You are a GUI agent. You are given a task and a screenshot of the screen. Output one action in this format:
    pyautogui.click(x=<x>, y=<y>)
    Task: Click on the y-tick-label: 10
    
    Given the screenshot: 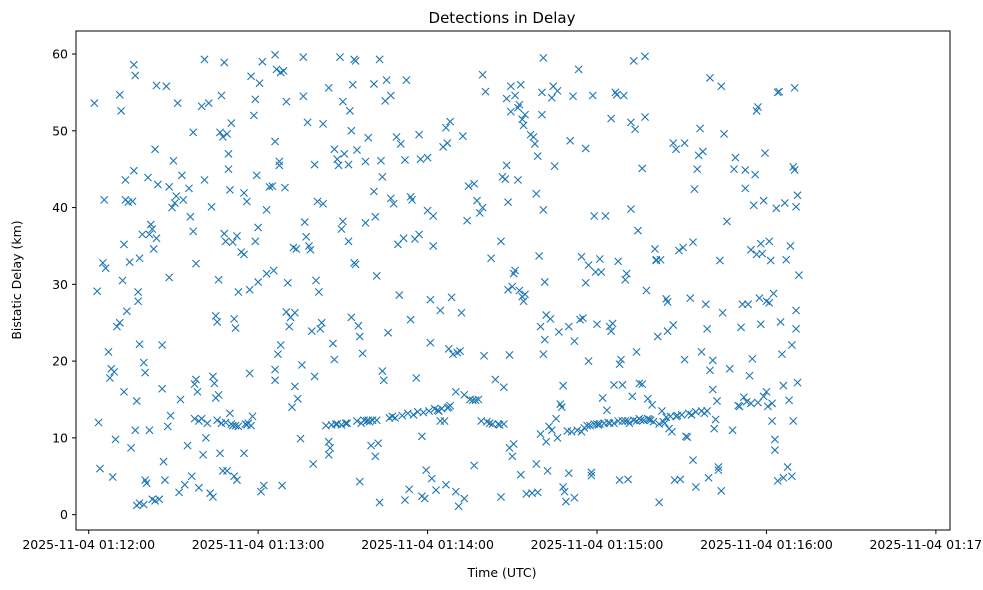 What is the action you would take?
    pyautogui.click(x=60, y=437)
    